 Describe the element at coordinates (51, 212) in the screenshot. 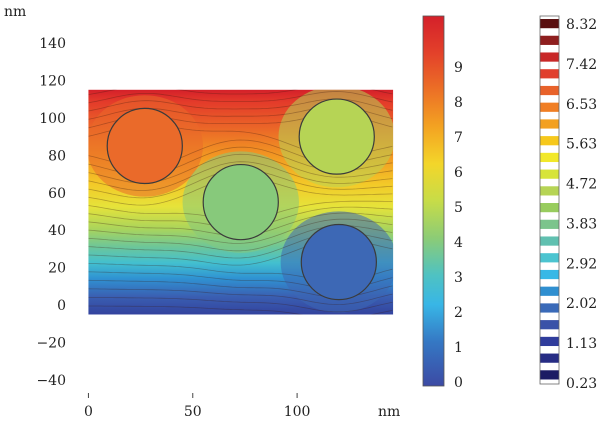

I see `y-axis: 140 120 100 80 60 40 20 0 −20 −40` at that location.